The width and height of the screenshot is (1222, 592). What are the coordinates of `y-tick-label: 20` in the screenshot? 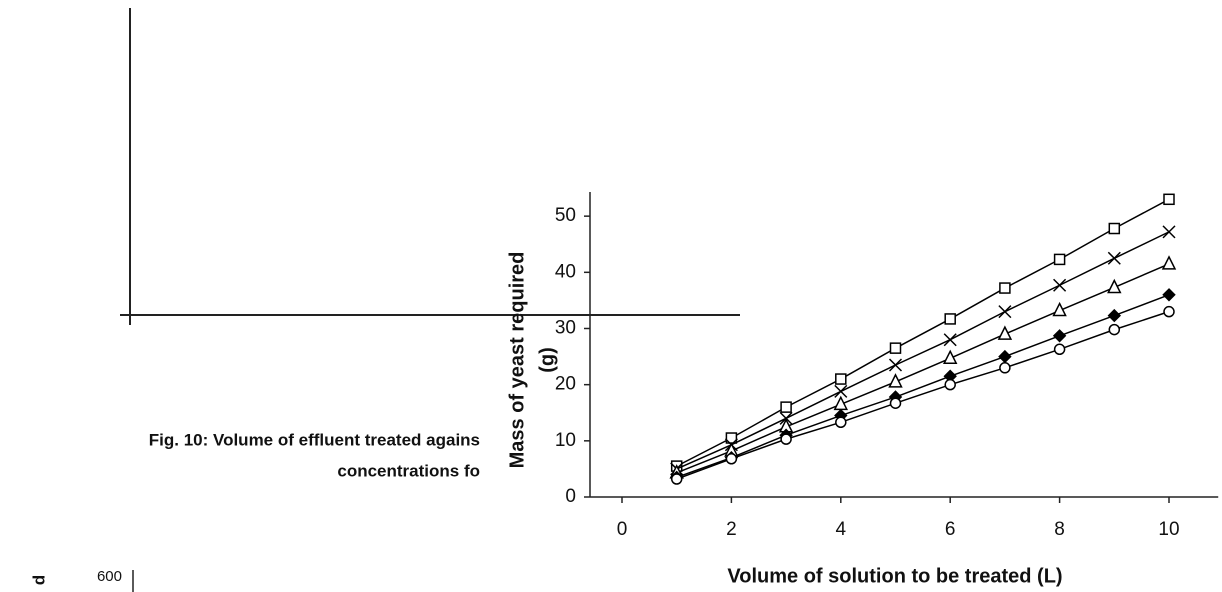 It's located at (565, 384).